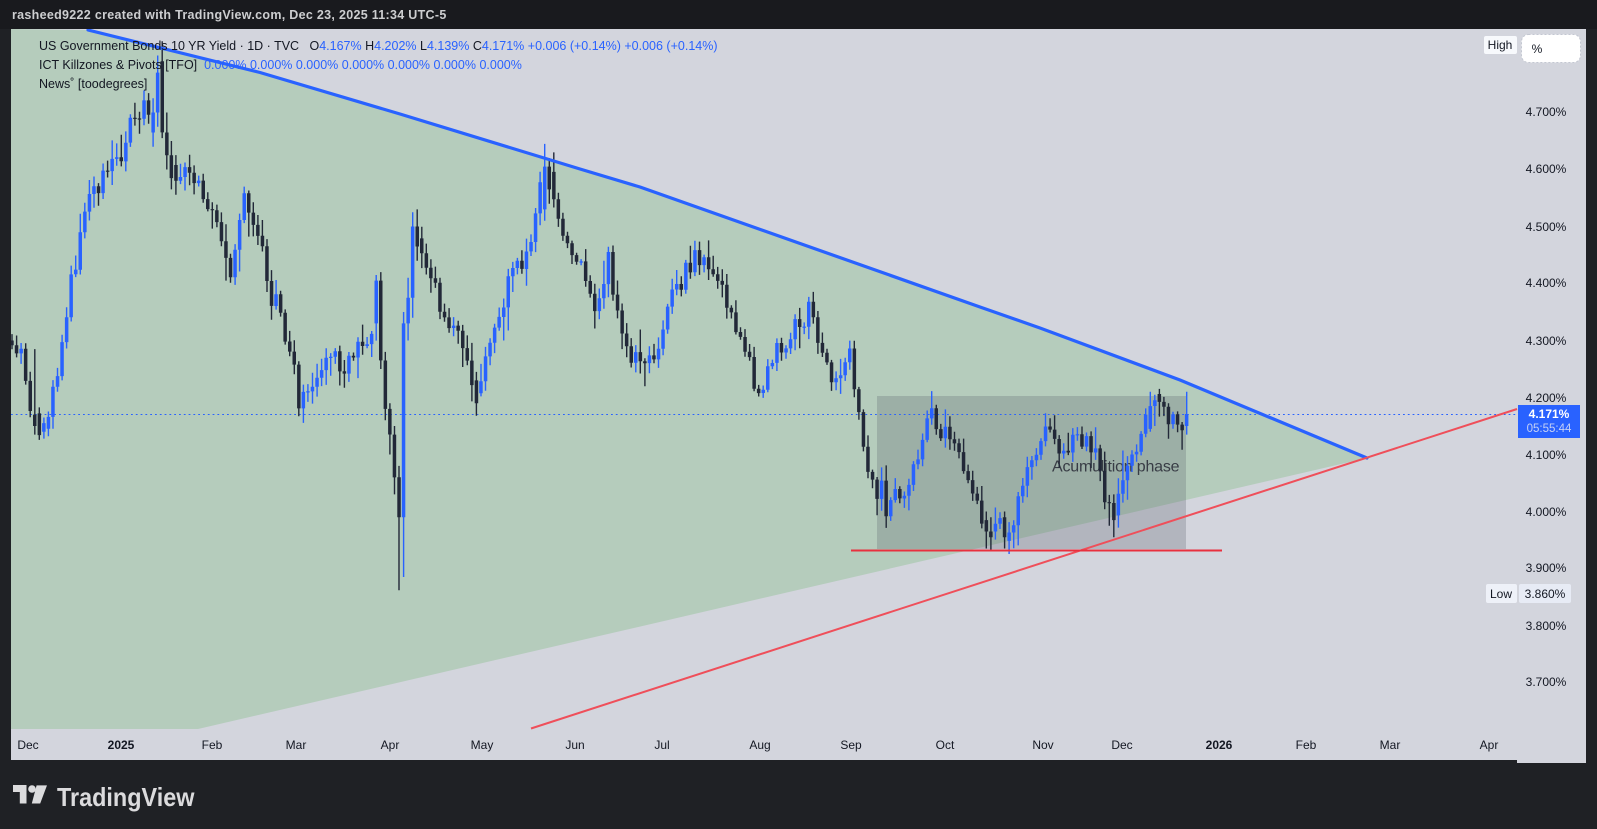 The height and width of the screenshot is (829, 1597). Describe the element at coordinates (1549, 414) in the screenshot. I see `svg-text: 4.171%` at that location.